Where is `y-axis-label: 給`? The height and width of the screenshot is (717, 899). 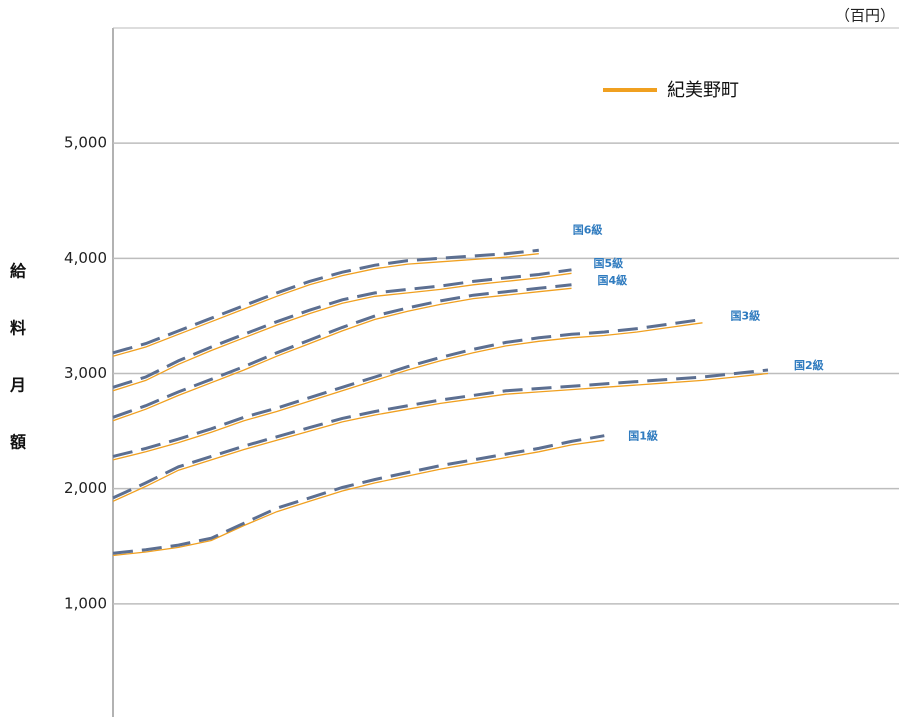
y-axis-label: 給 is located at coordinates (18, 271).